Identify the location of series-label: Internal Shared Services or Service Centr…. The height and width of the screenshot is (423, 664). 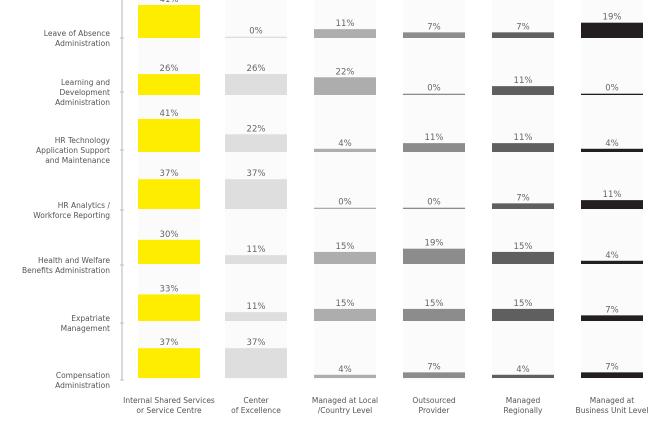
(169, 405).